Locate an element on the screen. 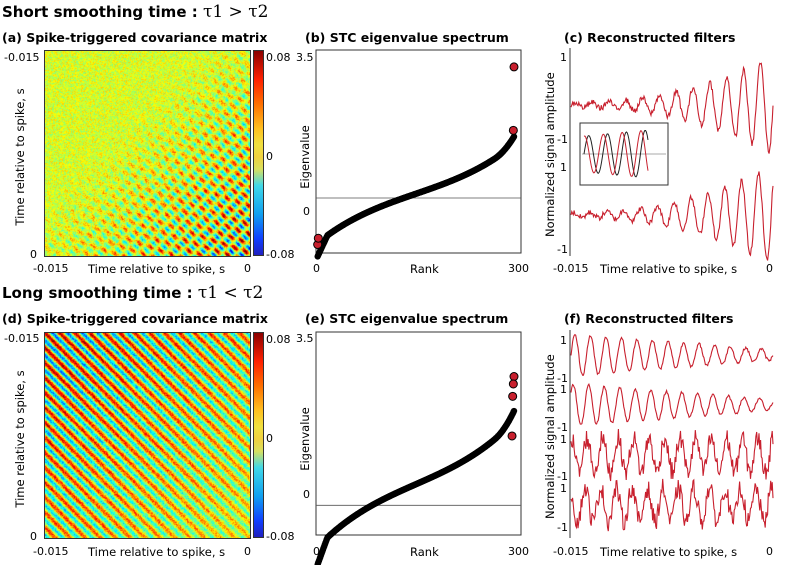  panel-f-title: (f) Reconstructed filters is located at coordinates (649, 318).